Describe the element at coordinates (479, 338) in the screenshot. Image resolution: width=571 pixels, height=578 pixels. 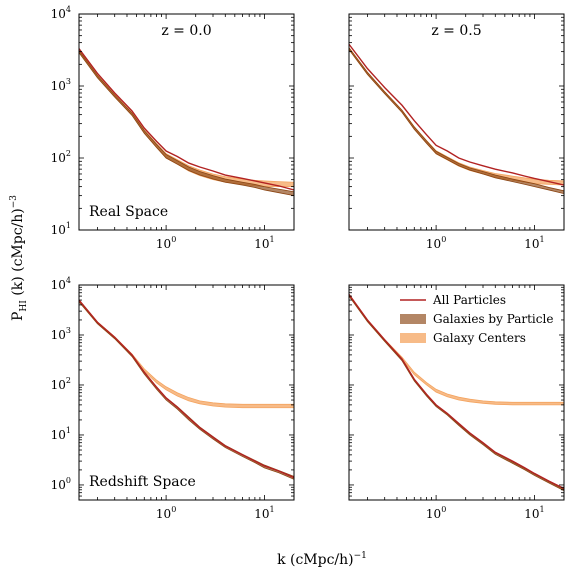
I see `legend-label-galaxy-centers: Galaxy Centers` at that location.